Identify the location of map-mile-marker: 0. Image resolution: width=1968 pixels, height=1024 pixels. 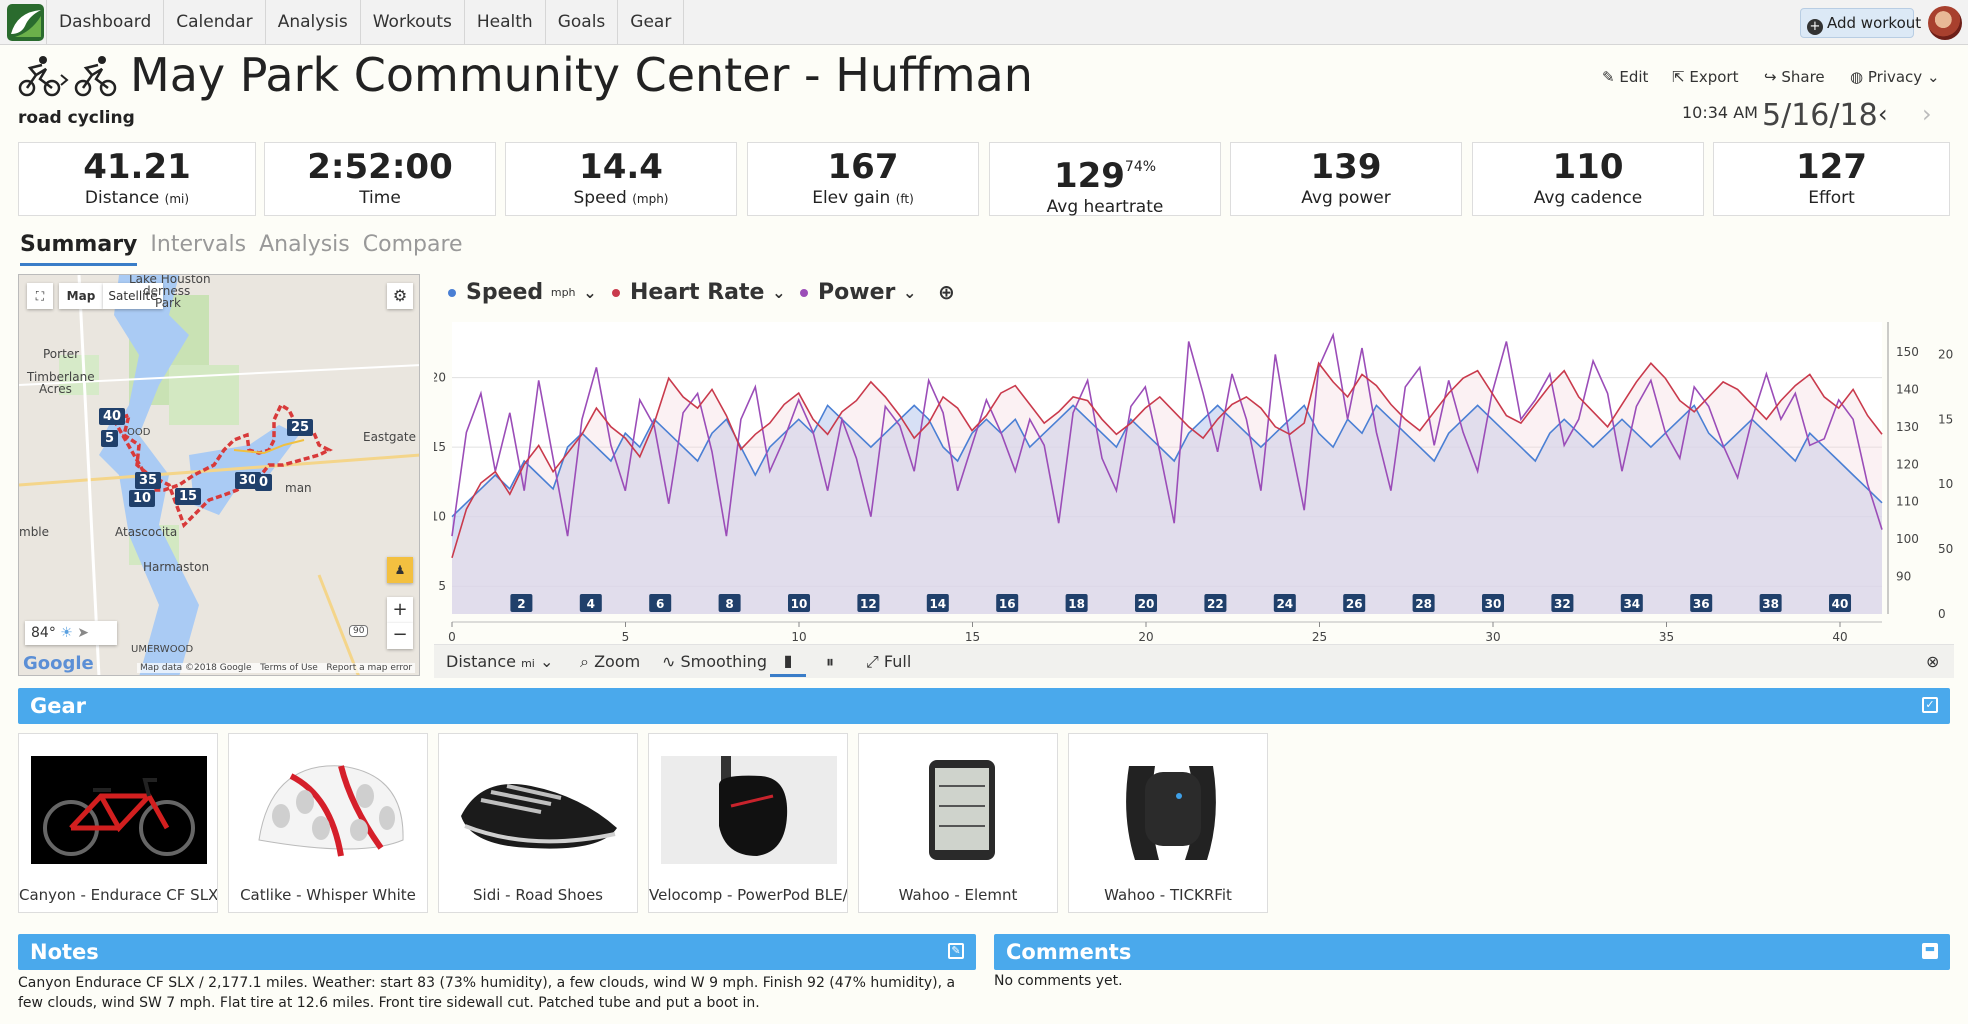
(264, 482).